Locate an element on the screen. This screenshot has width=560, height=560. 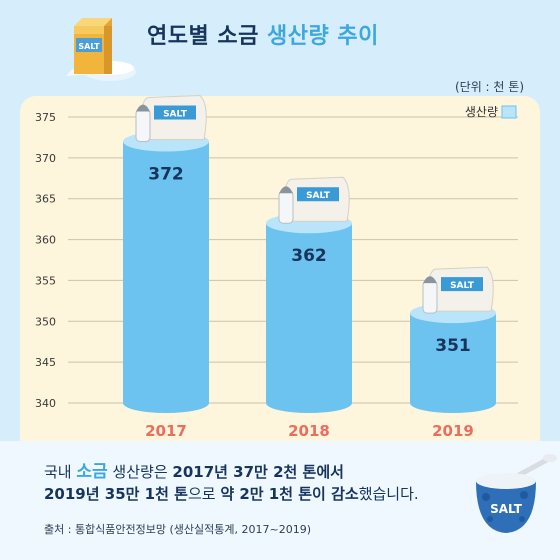
title-highlight: 생산량 추이 is located at coordinates (323, 36).